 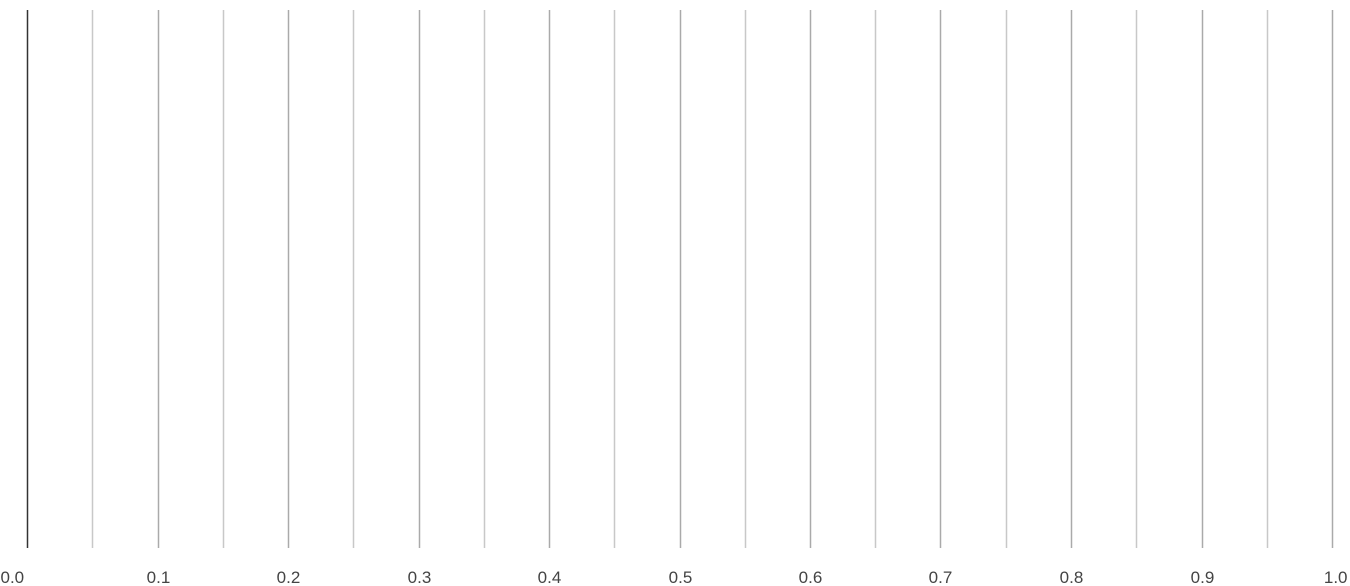 What do you see at coordinates (1203, 577) in the screenshot?
I see `x-tick-label: 0.9` at bounding box center [1203, 577].